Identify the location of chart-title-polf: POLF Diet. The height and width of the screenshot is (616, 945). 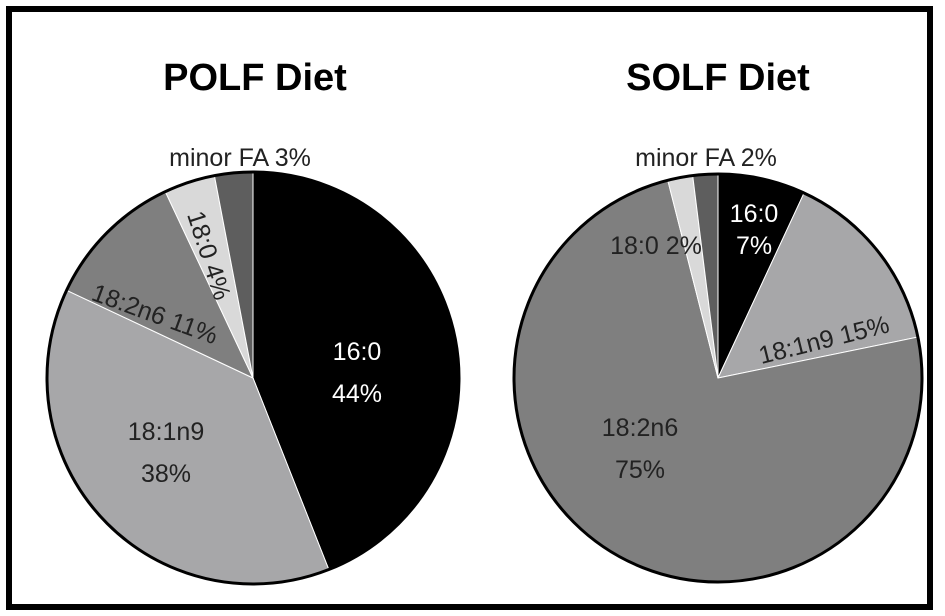
(255, 78).